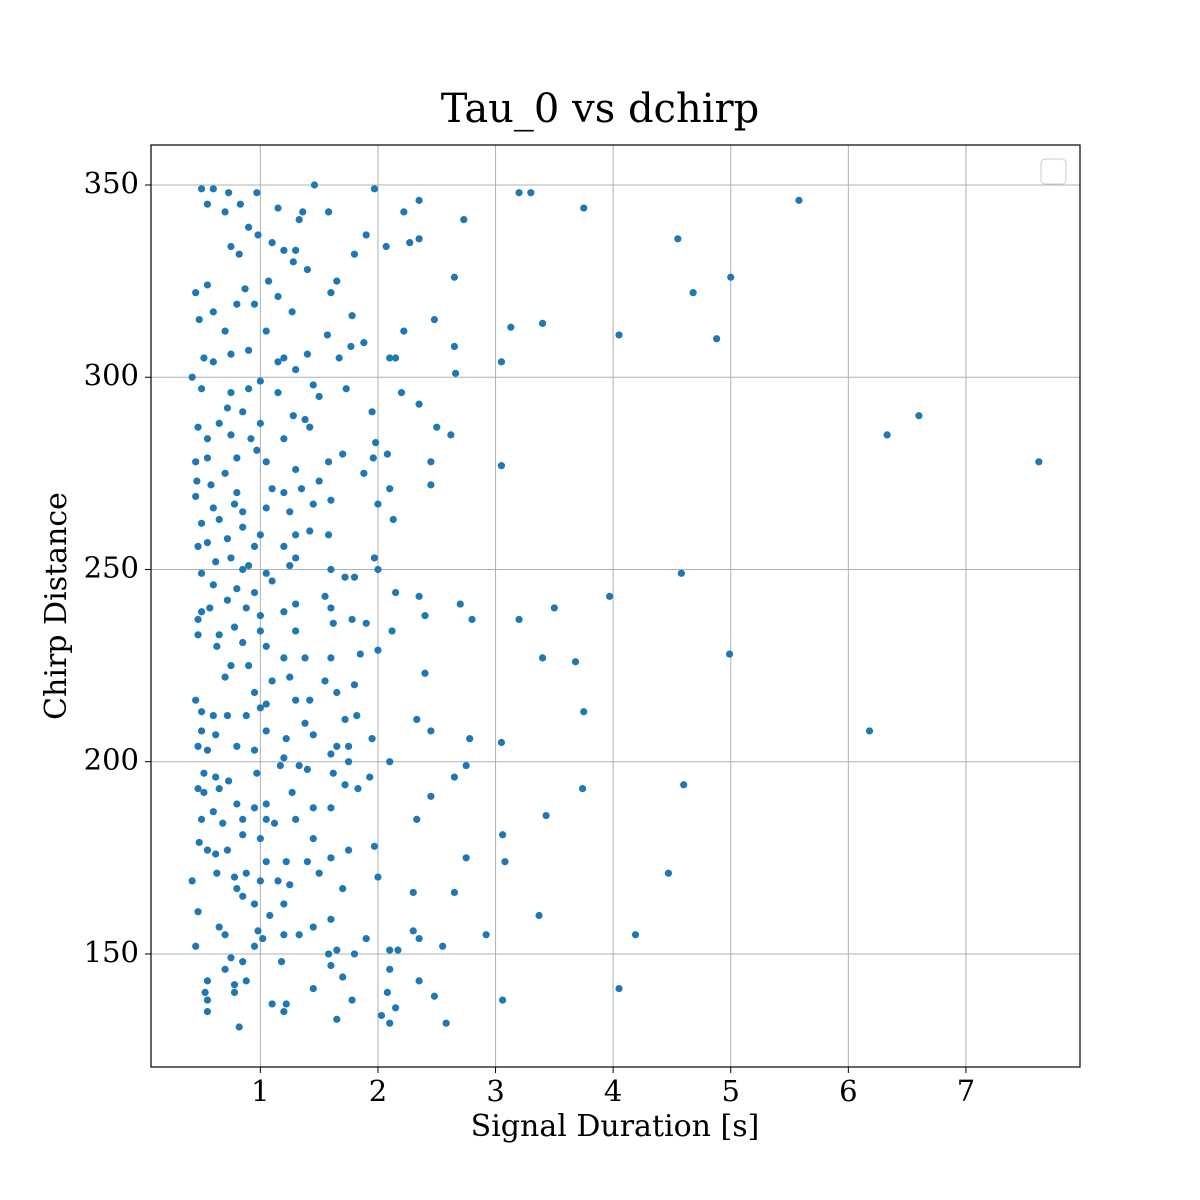  Describe the element at coordinates (1053, 171) in the screenshot. I see `legend` at that location.